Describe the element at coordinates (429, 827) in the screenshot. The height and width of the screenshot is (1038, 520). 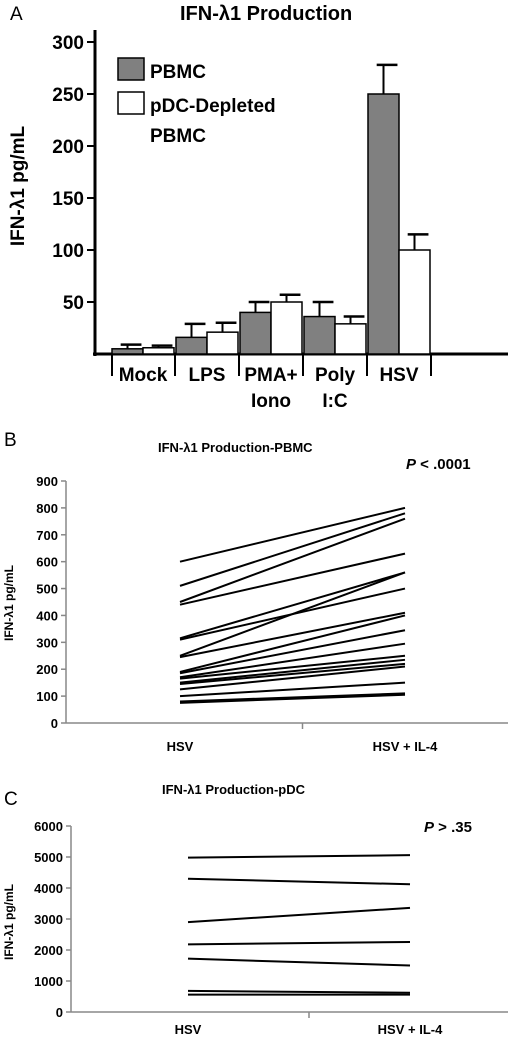
I see `panel-c-p-italic: P` at that location.